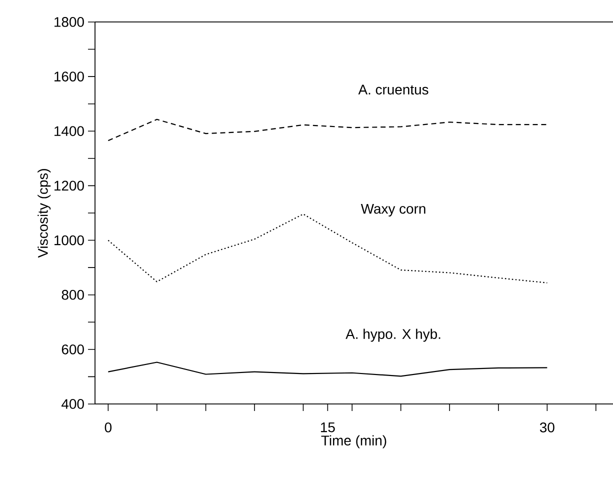  I want to click on x-tick-label: 30, so click(547, 427).